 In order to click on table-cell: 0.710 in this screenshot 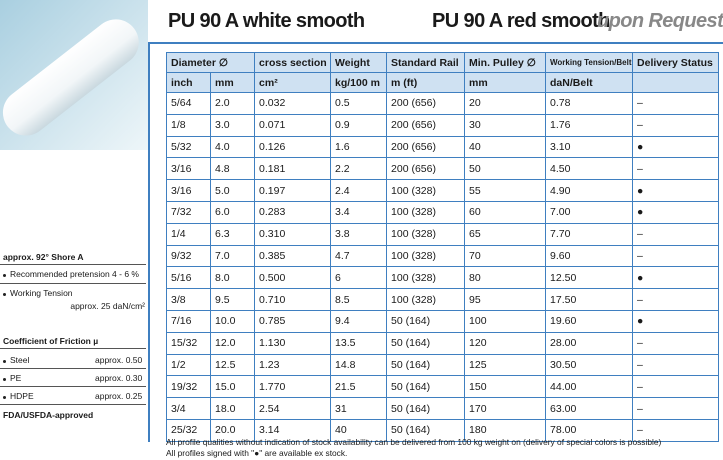, I will do `click(293, 299)`.